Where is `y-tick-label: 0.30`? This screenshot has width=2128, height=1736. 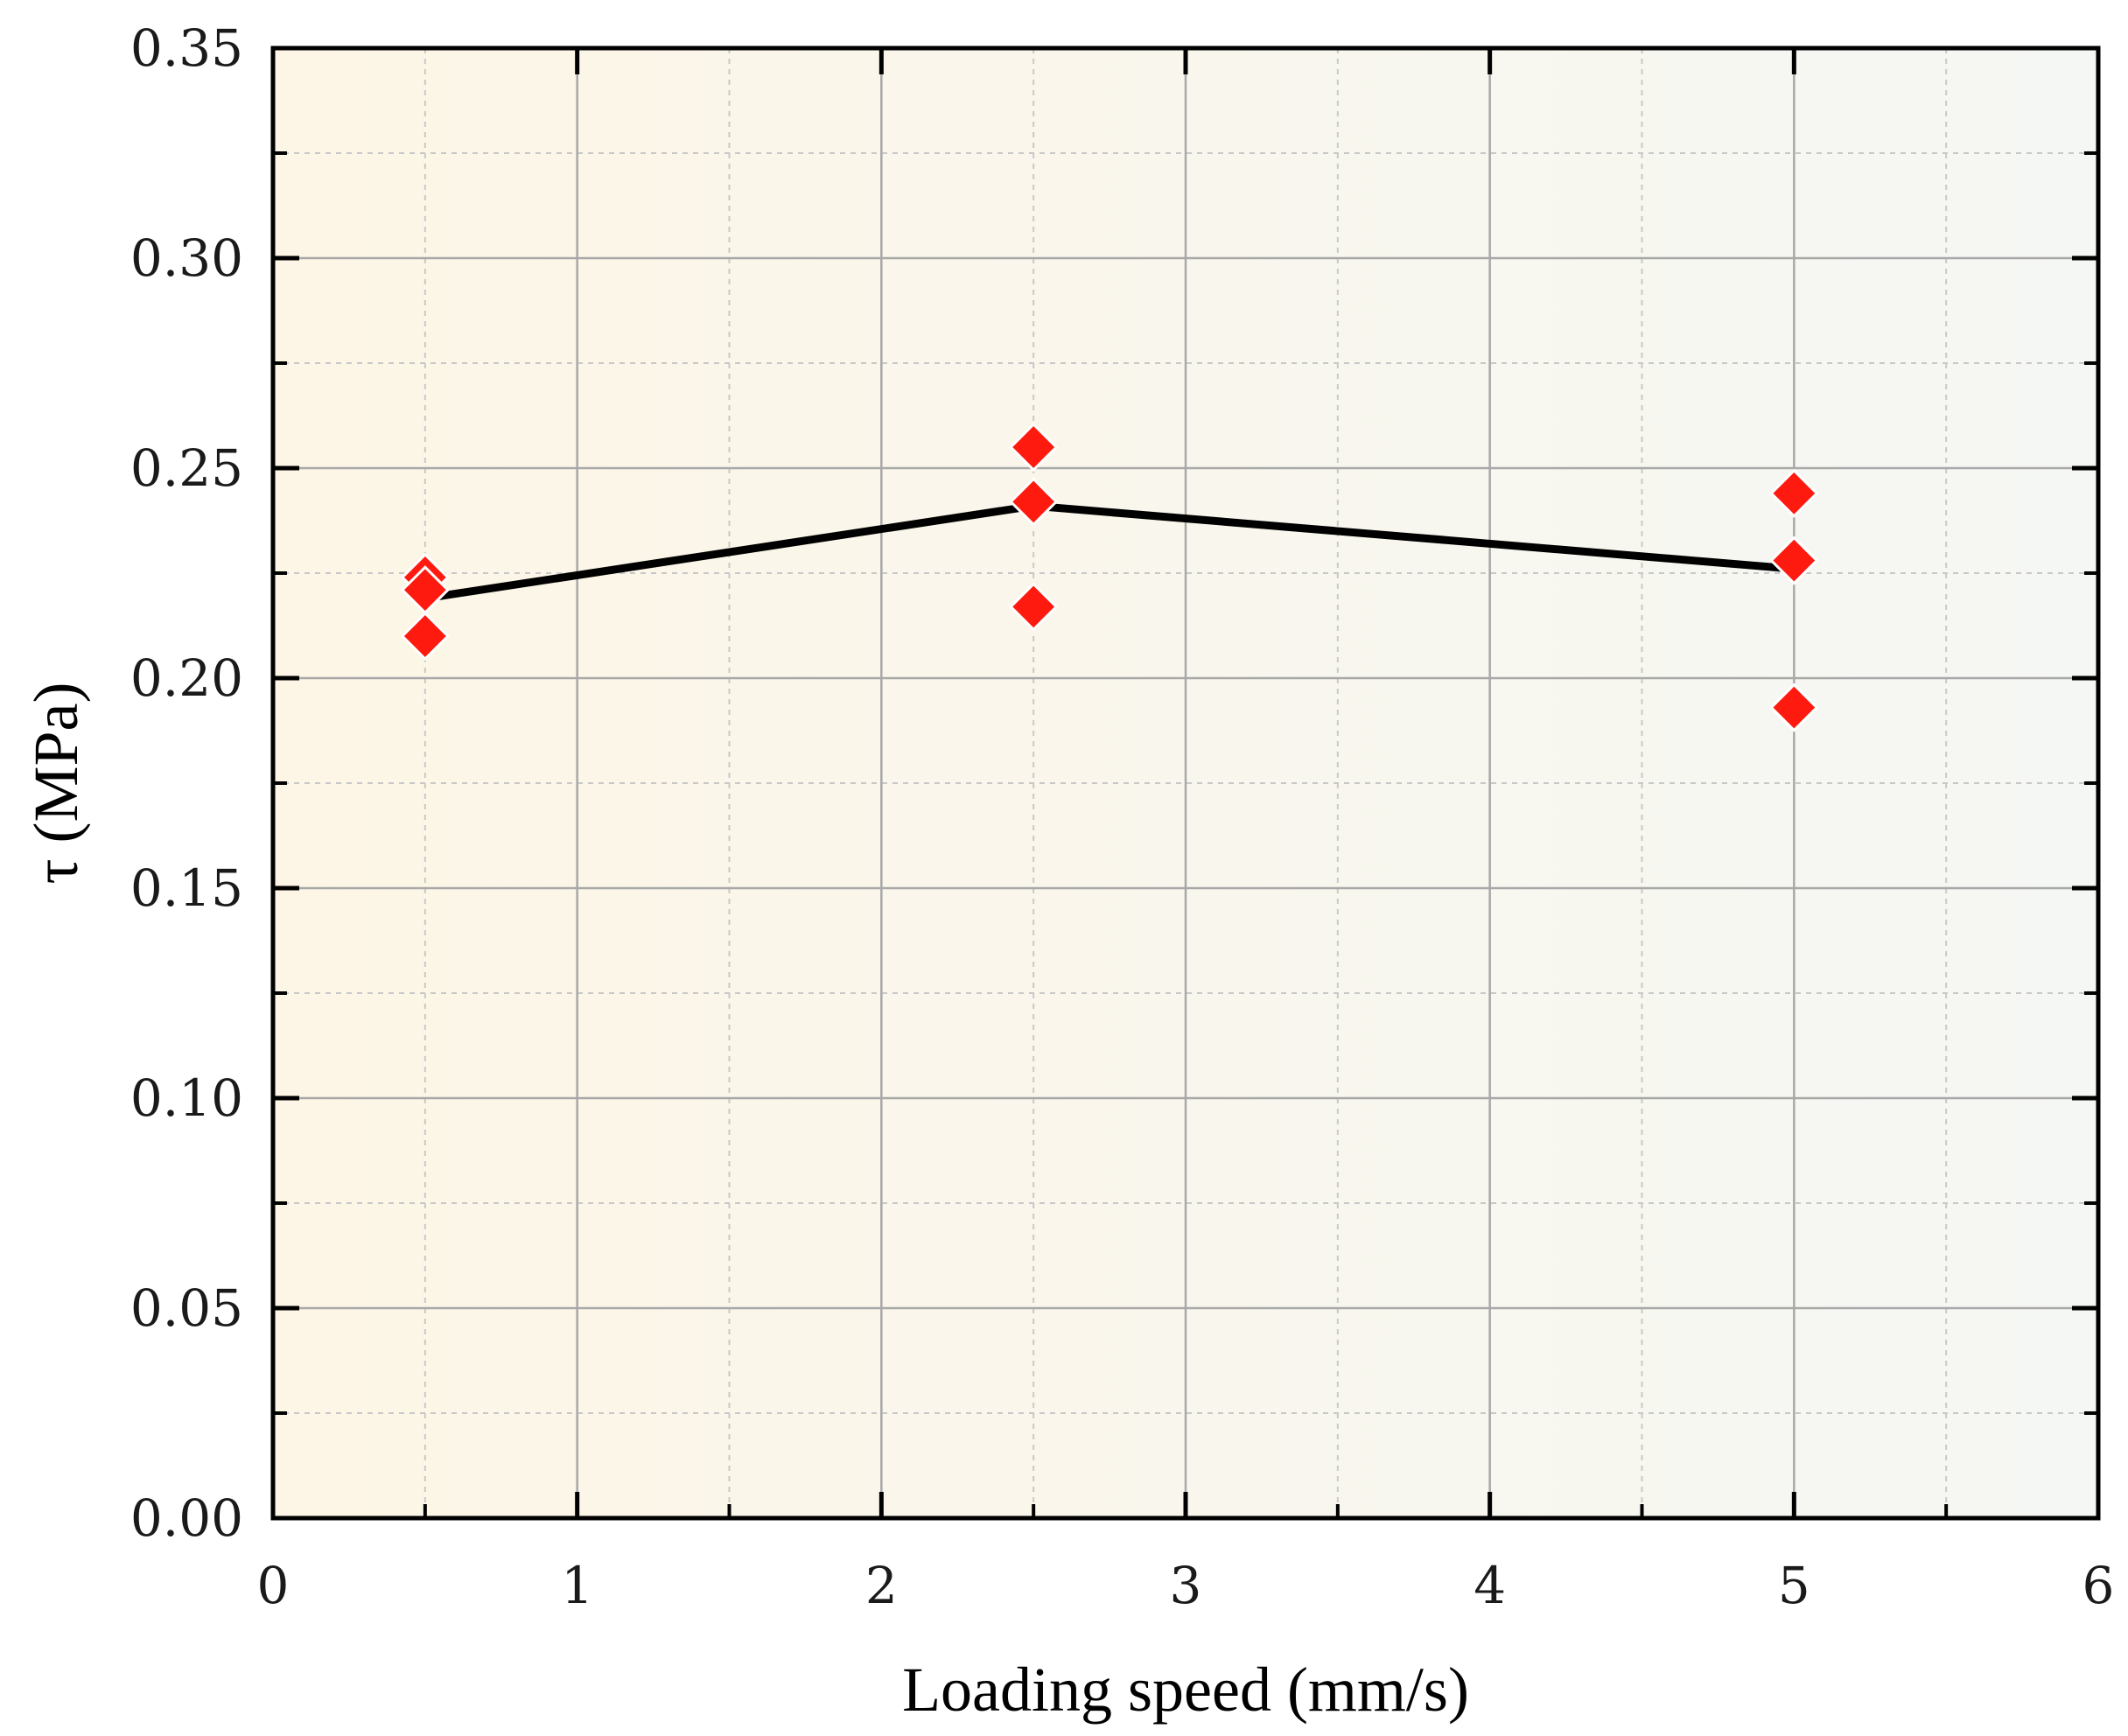
y-tick-label: 0.30 is located at coordinates (186, 258).